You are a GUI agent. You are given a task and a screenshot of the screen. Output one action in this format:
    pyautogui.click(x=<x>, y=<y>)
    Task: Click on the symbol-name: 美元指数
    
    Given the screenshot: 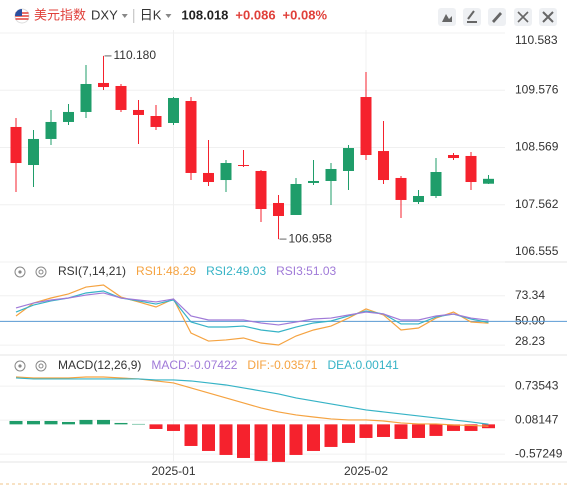 What is the action you would take?
    pyautogui.click(x=60, y=14)
    